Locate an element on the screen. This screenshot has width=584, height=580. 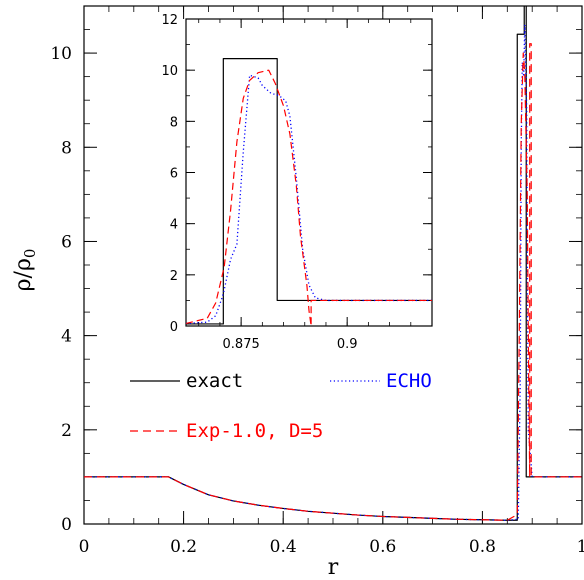
main-x-tick-label: 0.2 is located at coordinates (183, 547).